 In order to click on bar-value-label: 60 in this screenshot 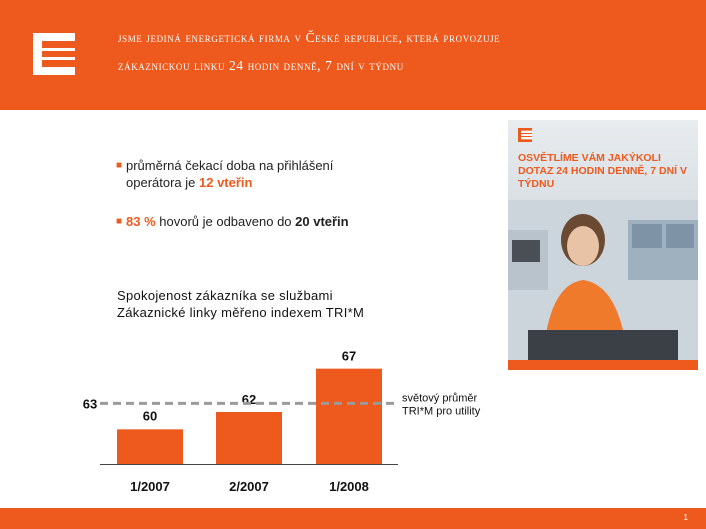, I will do `click(150, 415)`.